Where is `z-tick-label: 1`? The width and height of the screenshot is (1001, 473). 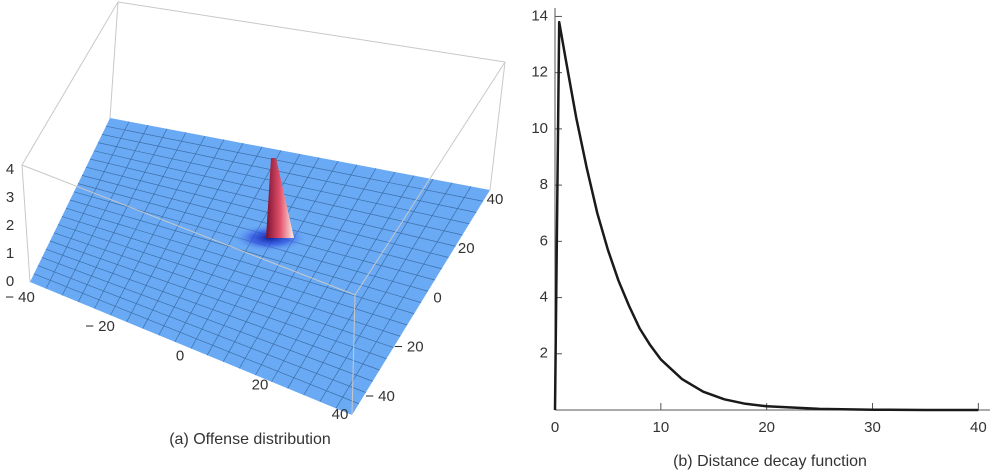 z-tick-label: 1 is located at coordinates (10, 253).